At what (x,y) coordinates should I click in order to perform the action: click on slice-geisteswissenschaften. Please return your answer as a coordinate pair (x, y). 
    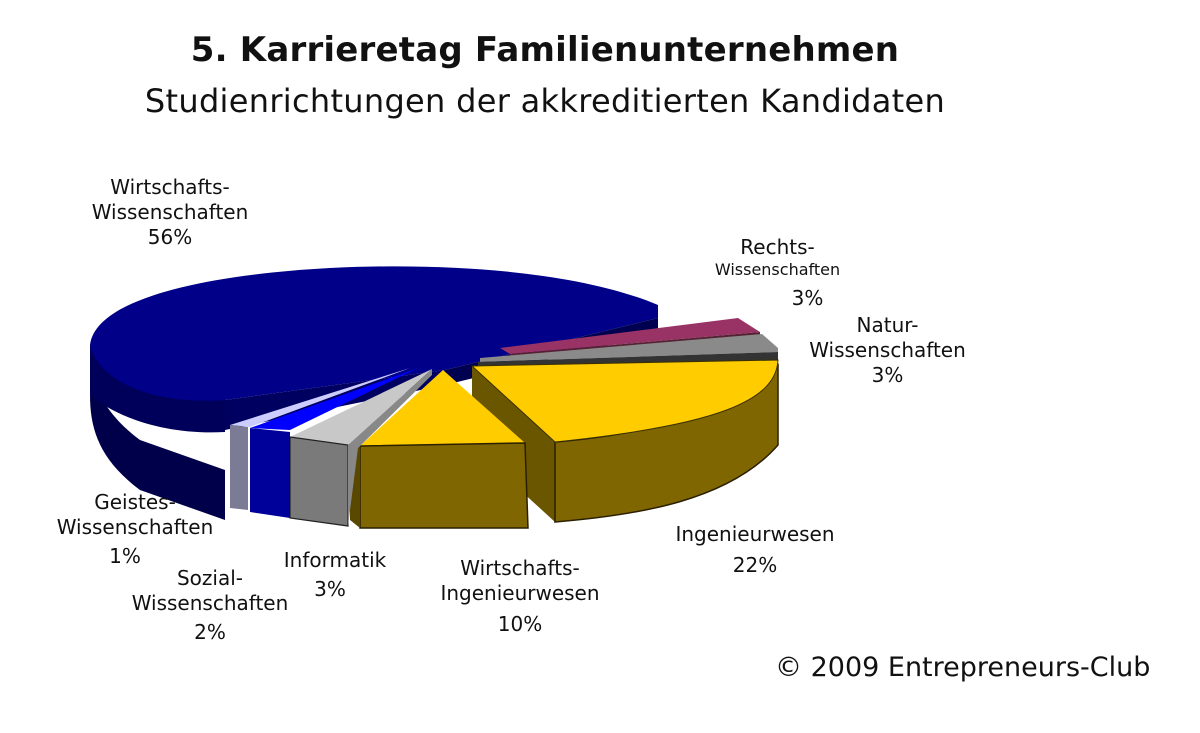
    Looking at the image, I should click on (320, 439).